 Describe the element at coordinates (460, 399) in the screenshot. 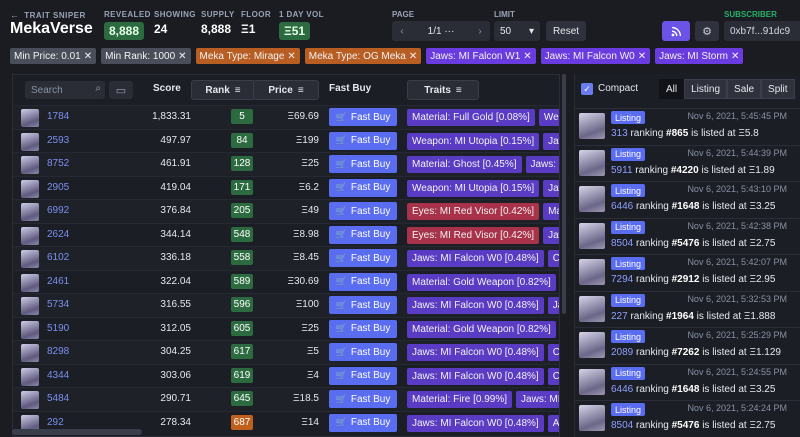

I see `trait-tag: Material: Fire [0.99%]` at that location.